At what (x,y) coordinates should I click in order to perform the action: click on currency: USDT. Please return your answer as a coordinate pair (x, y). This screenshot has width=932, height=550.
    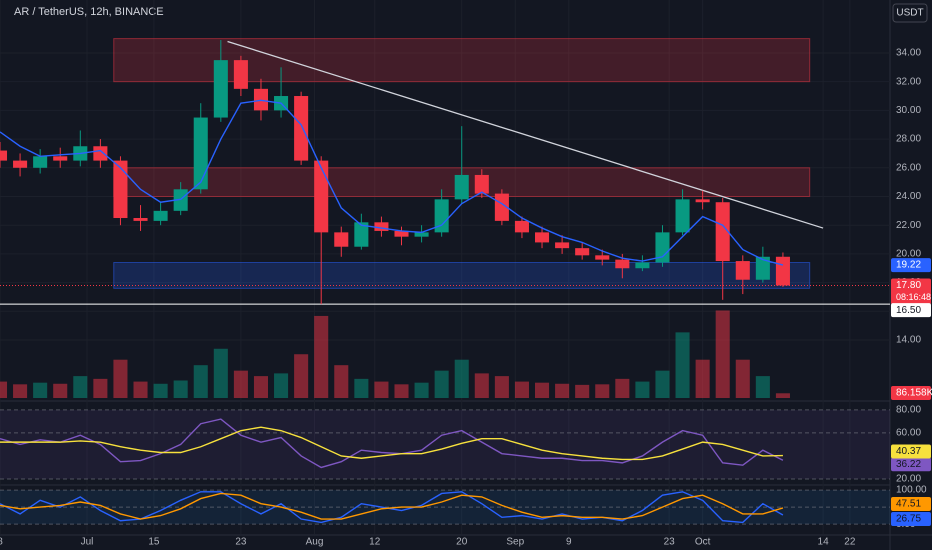
    Looking at the image, I should click on (909, 13).